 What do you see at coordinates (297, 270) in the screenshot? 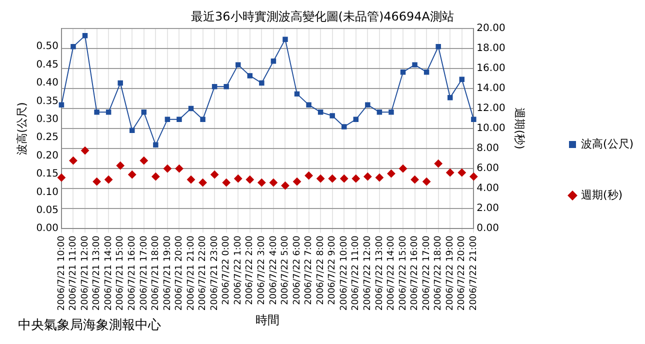
I see `x-tick-label: 2006/7/22 6:00` at bounding box center [297, 270].